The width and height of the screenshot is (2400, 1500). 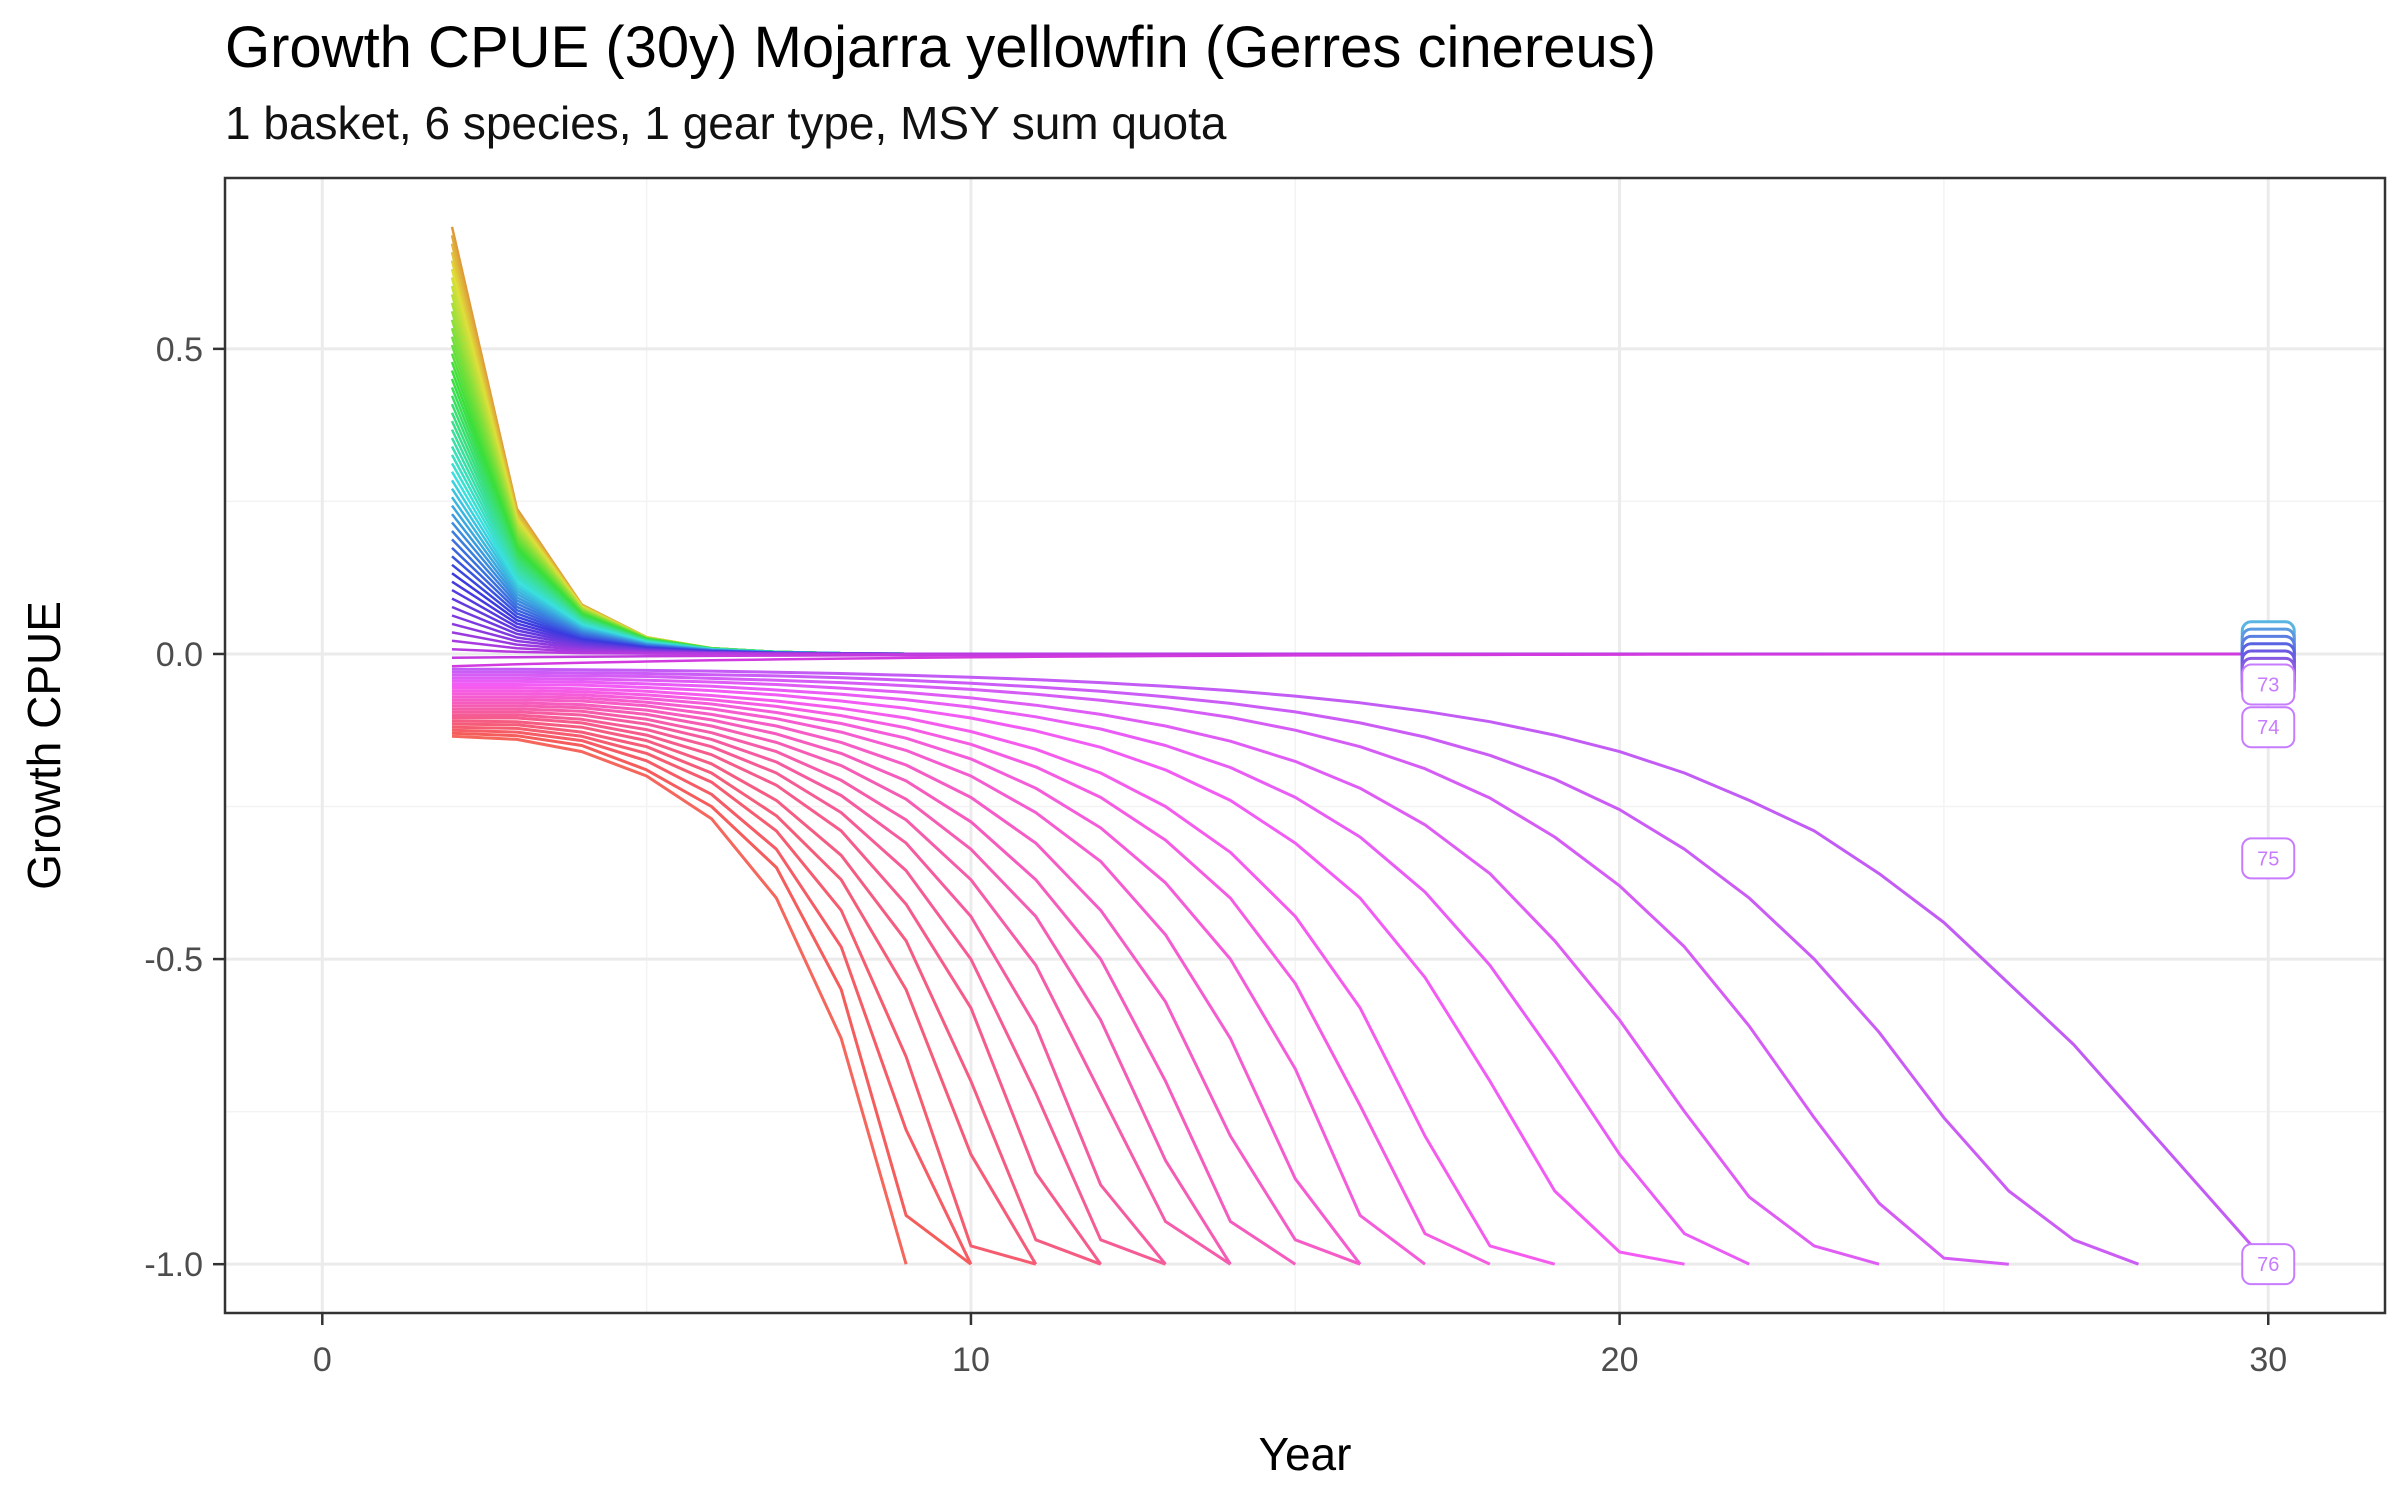 I want to click on y-tick-label: 0.0, so click(x=179, y=655).